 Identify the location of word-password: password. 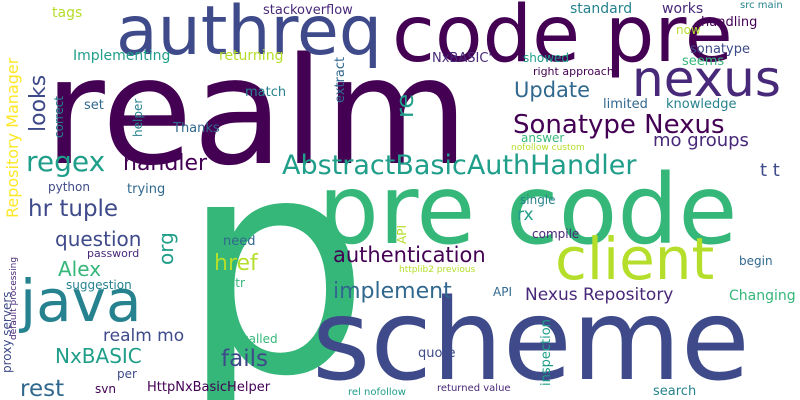
(113, 253).